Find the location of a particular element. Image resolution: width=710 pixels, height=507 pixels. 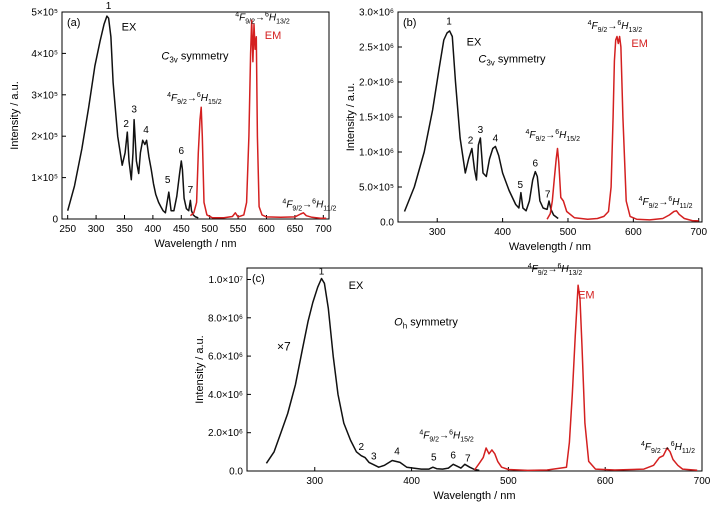

y-tick-label: 1.0×10⁶ is located at coordinates (376, 153).